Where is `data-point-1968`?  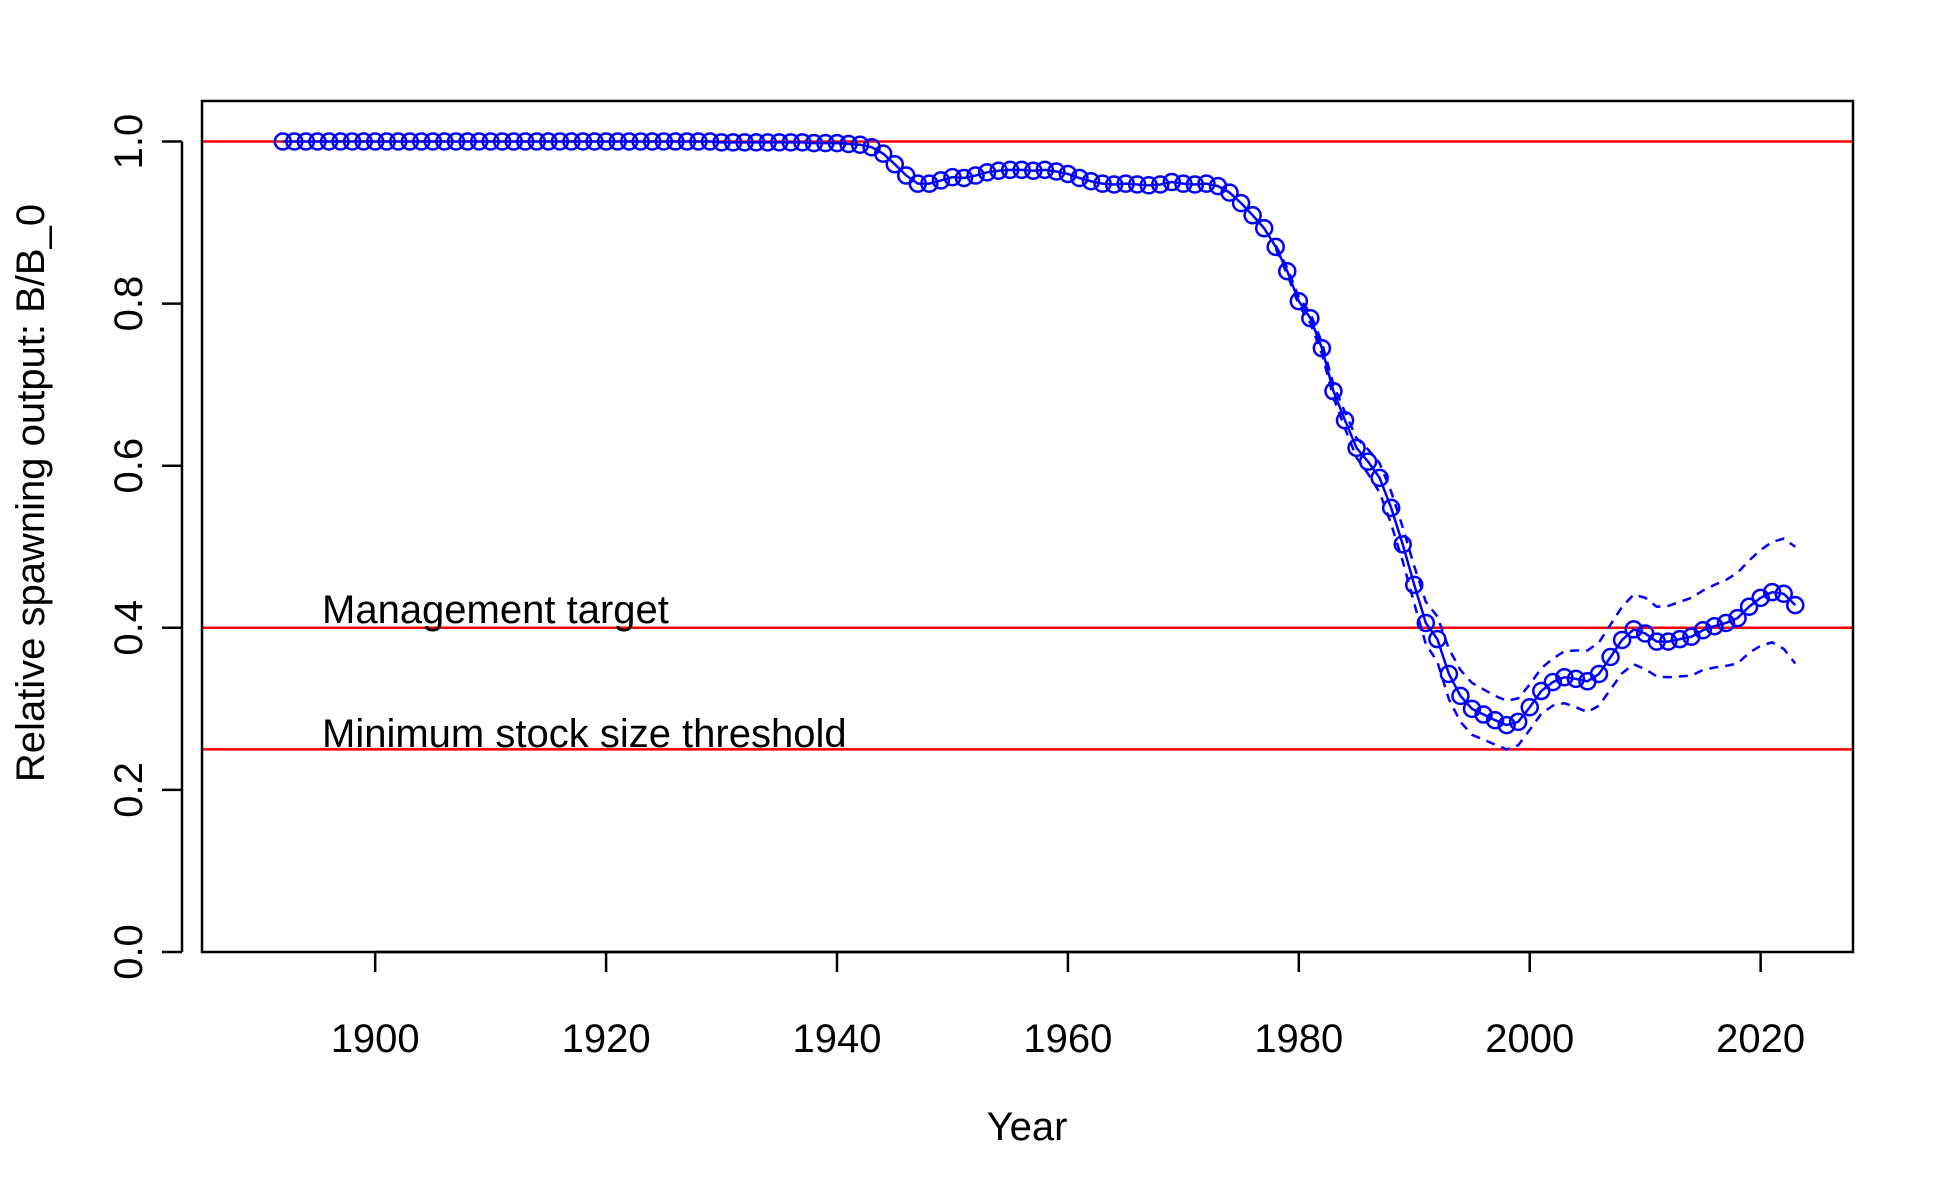 data-point-1968 is located at coordinates (1160, 184).